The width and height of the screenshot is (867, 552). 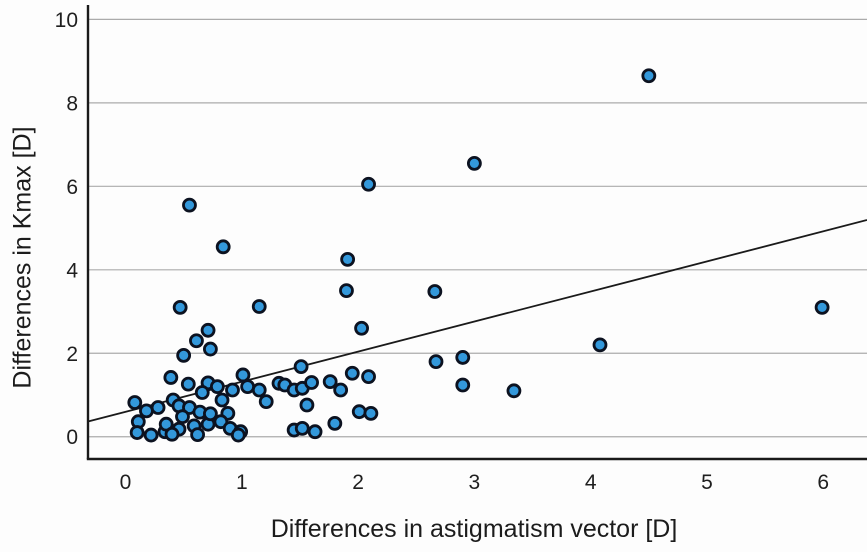 What do you see at coordinates (72, 437) in the screenshot?
I see `y-tick-label-0: 0` at bounding box center [72, 437].